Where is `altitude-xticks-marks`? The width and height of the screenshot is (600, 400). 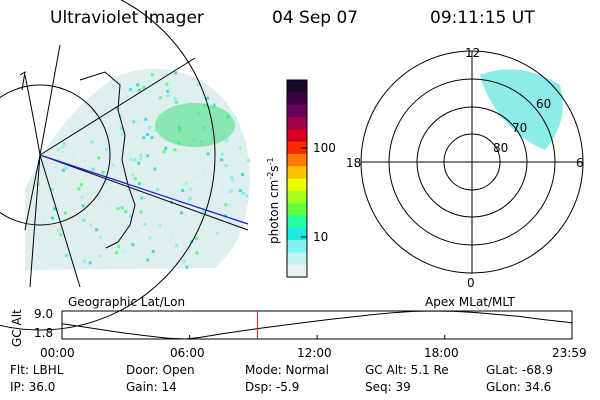 altitude-xticks-marks is located at coordinates (317, 337).